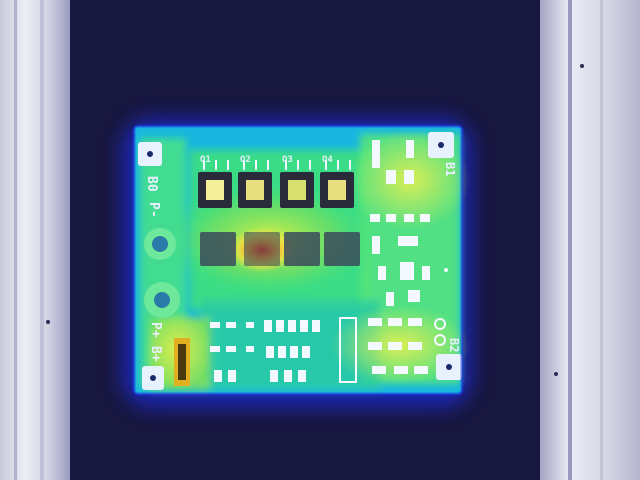 The width and height of the screenshot is (640, 480). I want to click on left-terminal-pads, so click(162, 273).